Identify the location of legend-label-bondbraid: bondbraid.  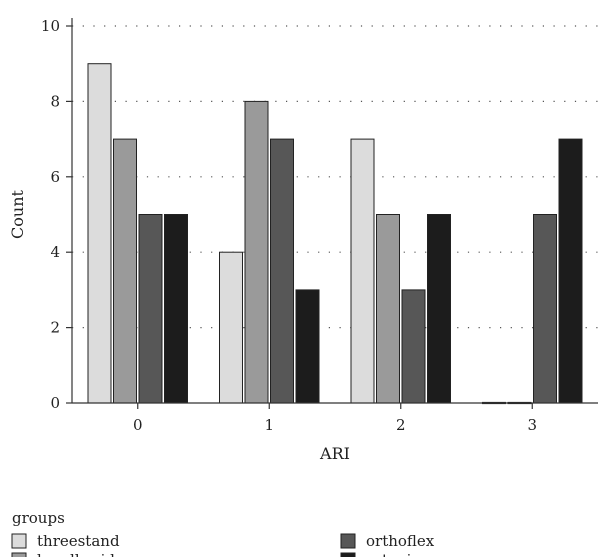
(76, 554).